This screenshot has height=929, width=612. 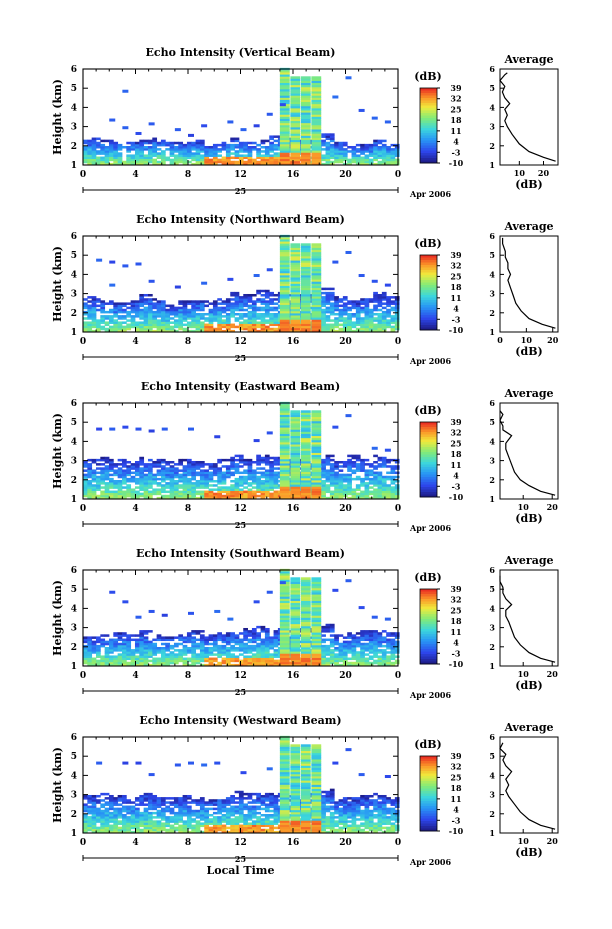 What do you see at coordinates (74, 314) in the screenshot?
I see `y-tick-label: 2` at bounding box center [74, 314].